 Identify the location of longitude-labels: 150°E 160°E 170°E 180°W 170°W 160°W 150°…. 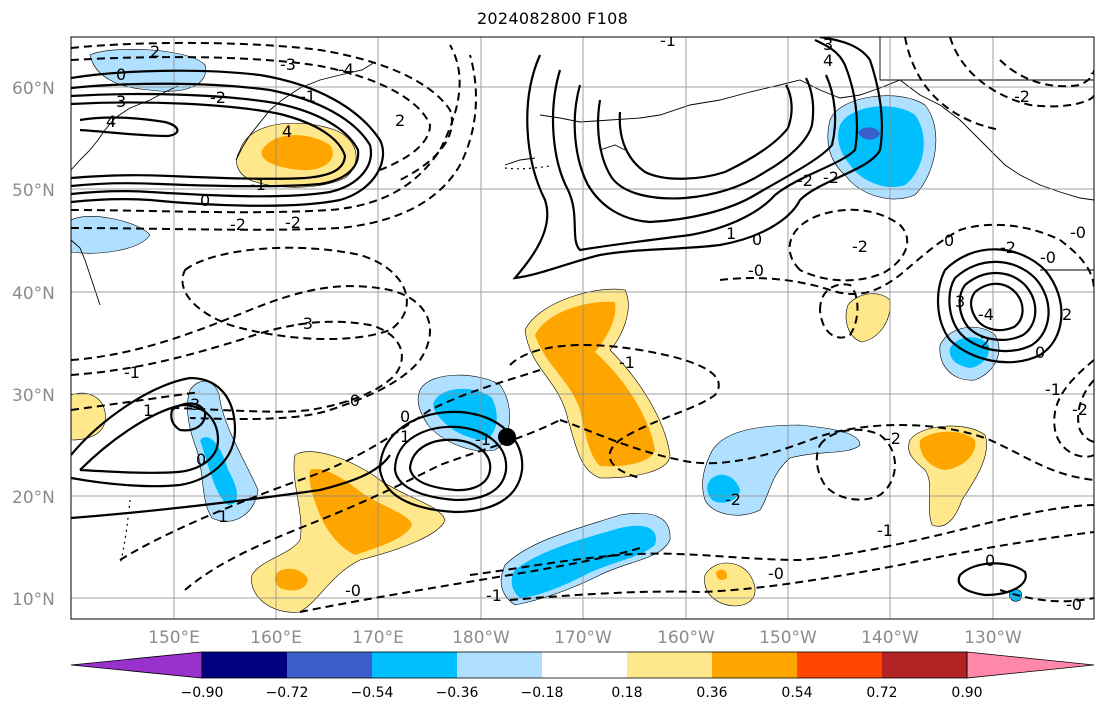
(585, 638).